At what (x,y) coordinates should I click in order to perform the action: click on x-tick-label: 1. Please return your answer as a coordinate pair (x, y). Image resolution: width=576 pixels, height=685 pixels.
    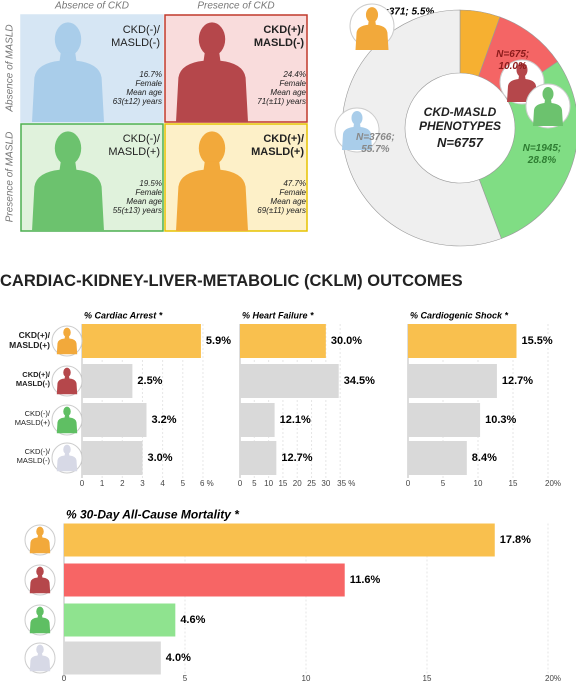
    Looking at the image, I should click on (102, 483).